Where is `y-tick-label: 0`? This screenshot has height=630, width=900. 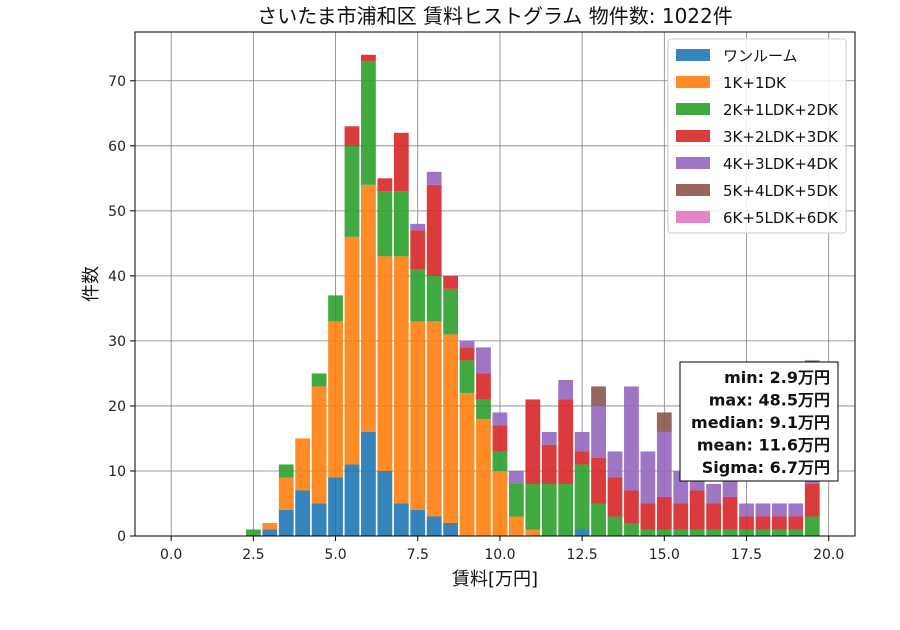 y-tick-label: 0 is located at coordinates (121, 537).